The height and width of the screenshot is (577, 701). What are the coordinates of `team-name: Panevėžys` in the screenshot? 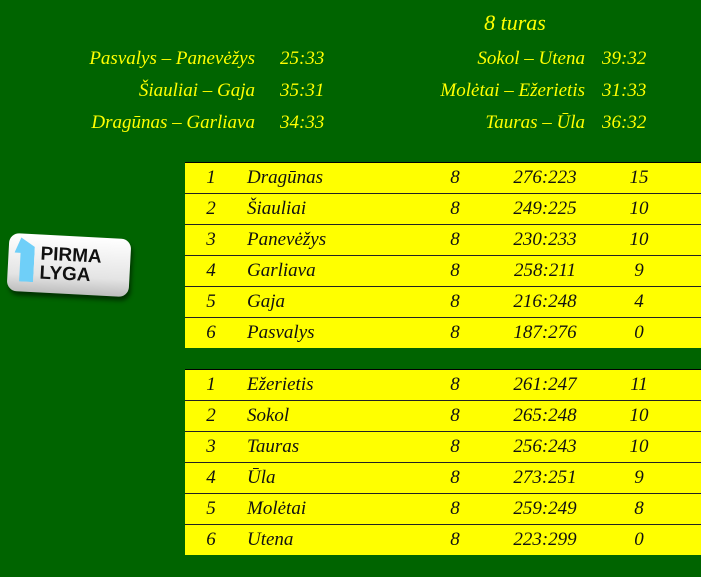 It's located at (287, 239).